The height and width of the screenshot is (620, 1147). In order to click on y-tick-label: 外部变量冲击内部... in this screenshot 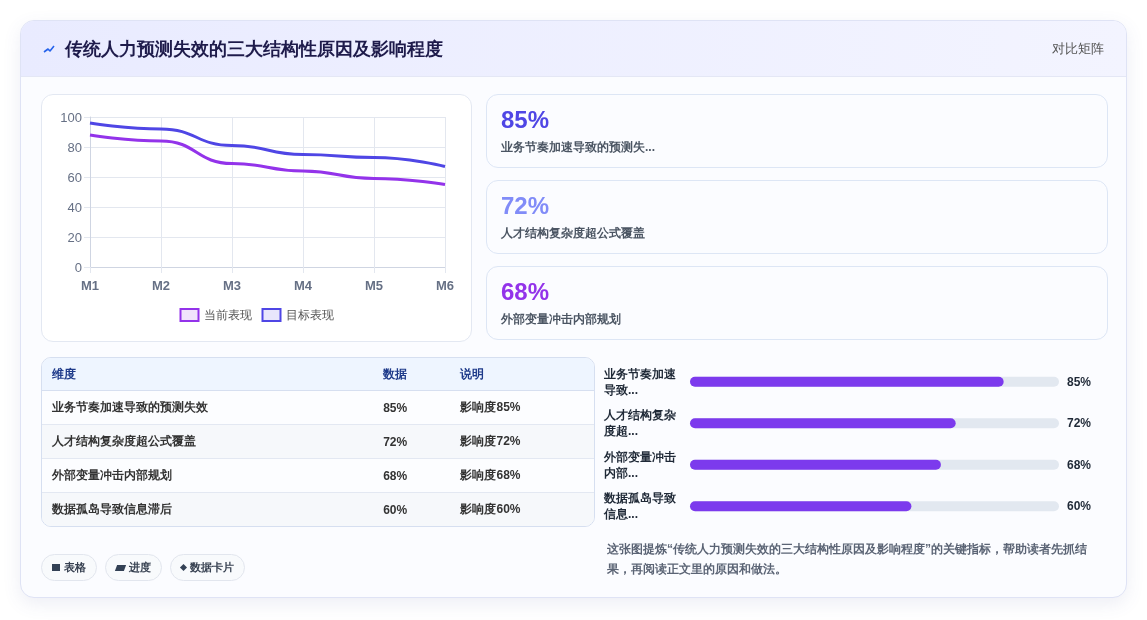, I will do `click(639, 464)`.